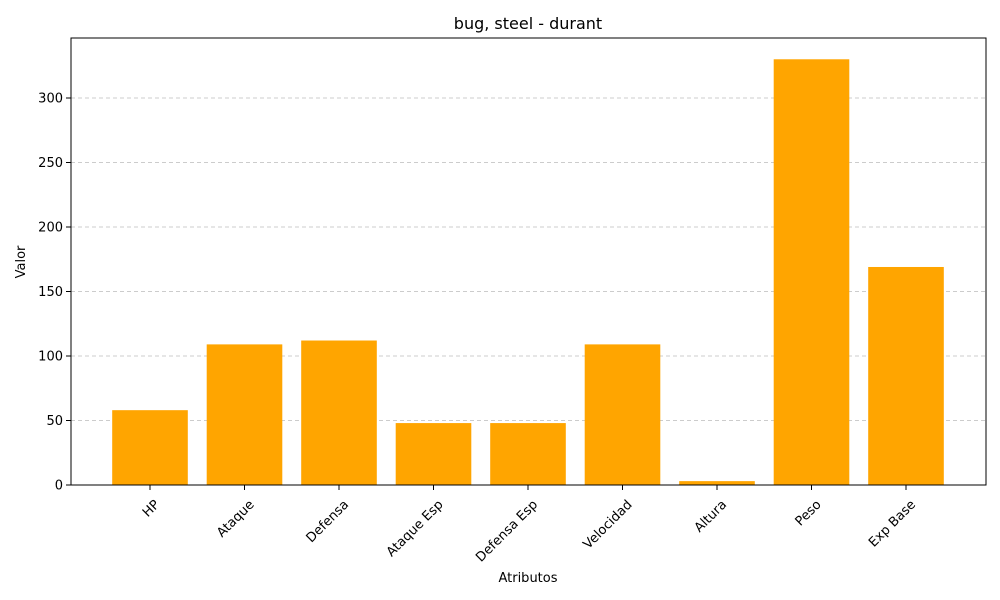  Describe the element at coordinates (717, 483) in the screenshot. I see `bar-altura` at that location.